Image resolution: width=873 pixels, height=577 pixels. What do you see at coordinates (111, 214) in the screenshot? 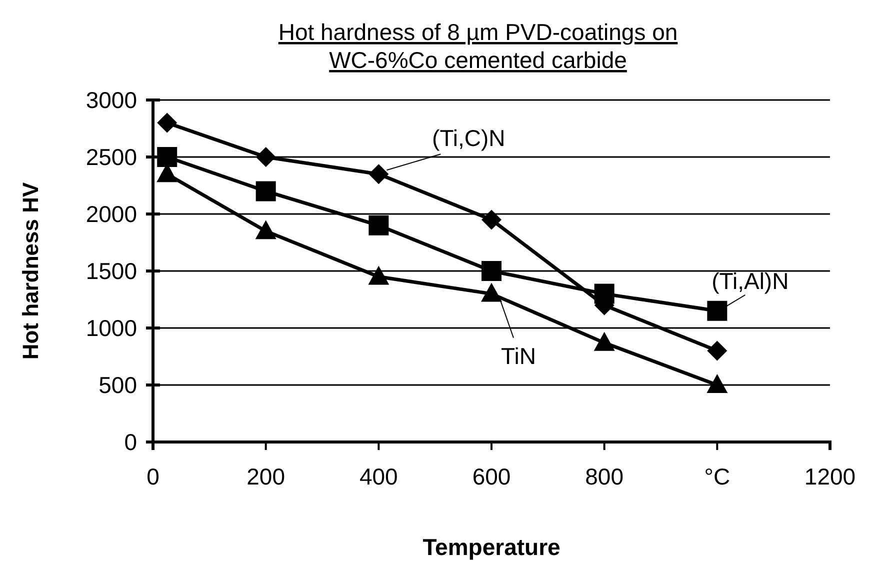
I see `y-tick-label: 2000` at bounding box center [111, 214].